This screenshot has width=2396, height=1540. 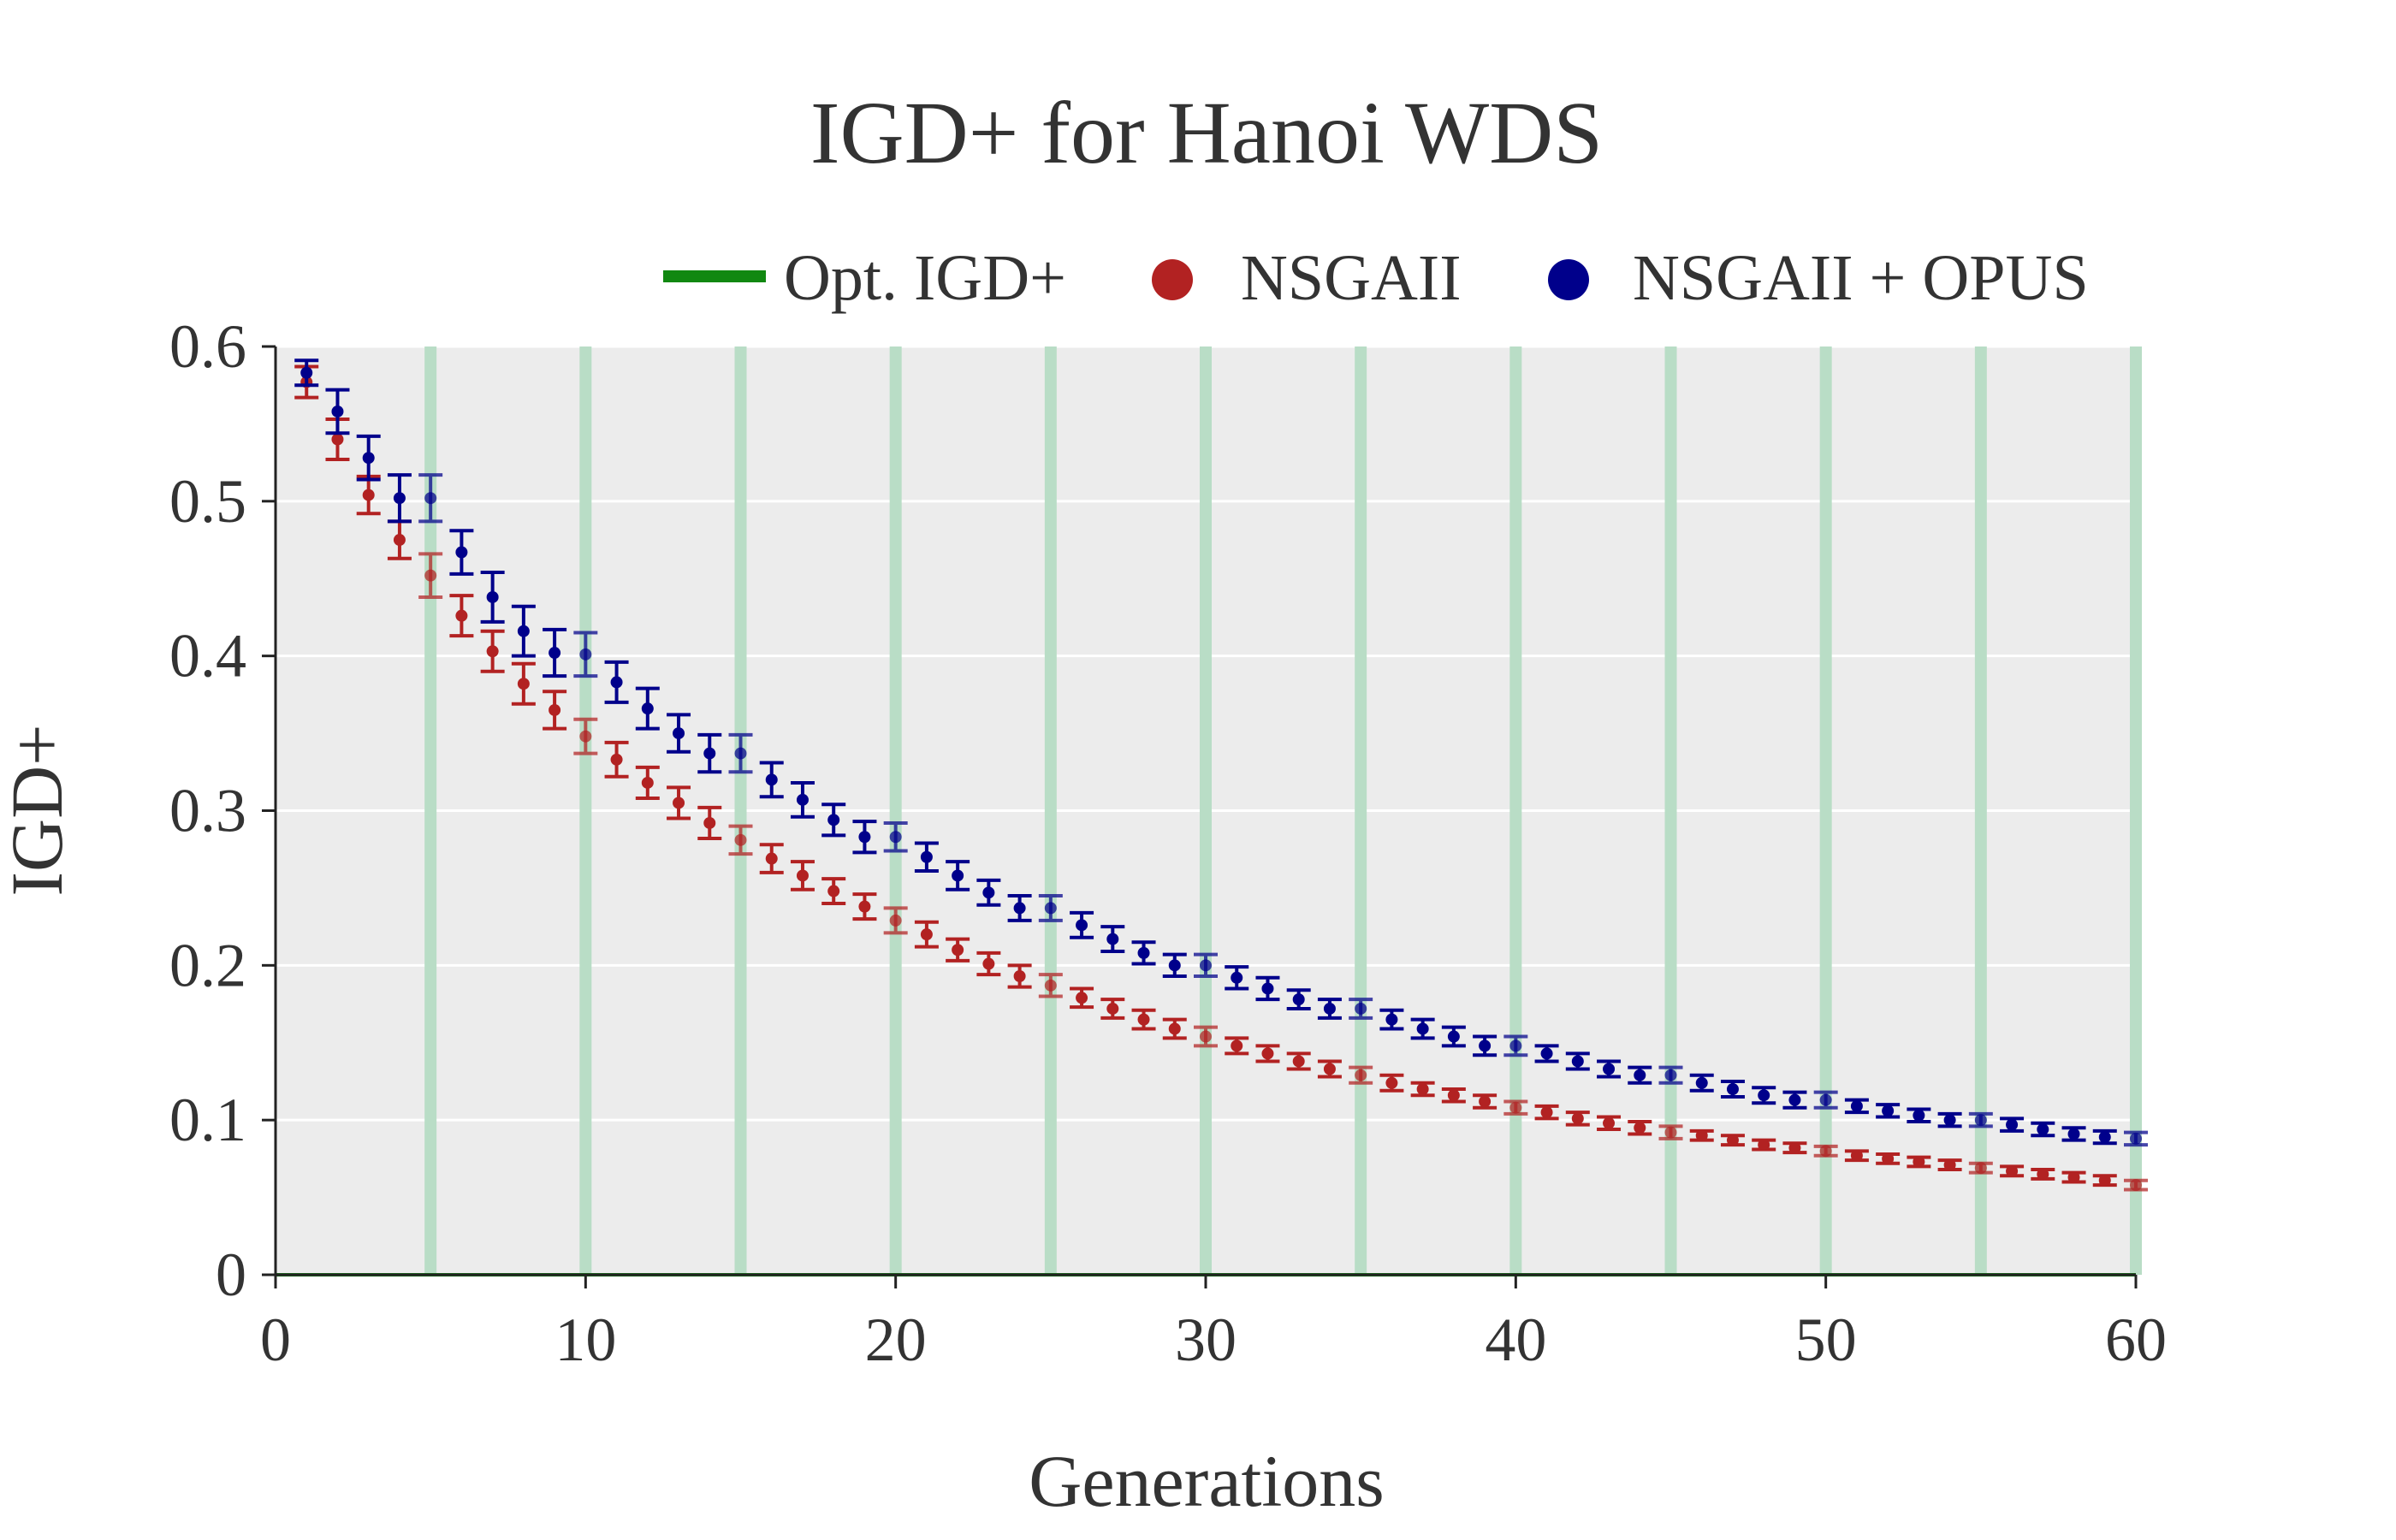 What do you see at coordinates (1568, 279) in the screenshot?
I see `legend-swatch-nsgaii-opus` at bounding box center [1568, 279].